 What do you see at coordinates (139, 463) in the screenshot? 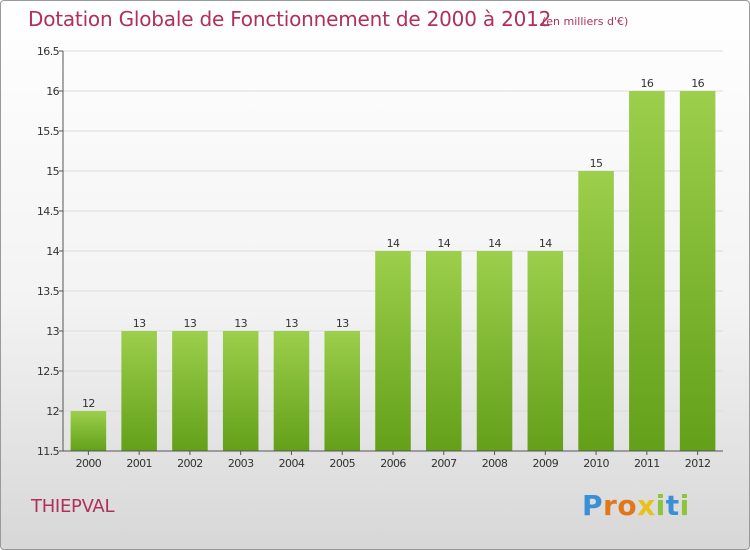
I see `x-tick-label: 2001` at bounding box center [139, 463].